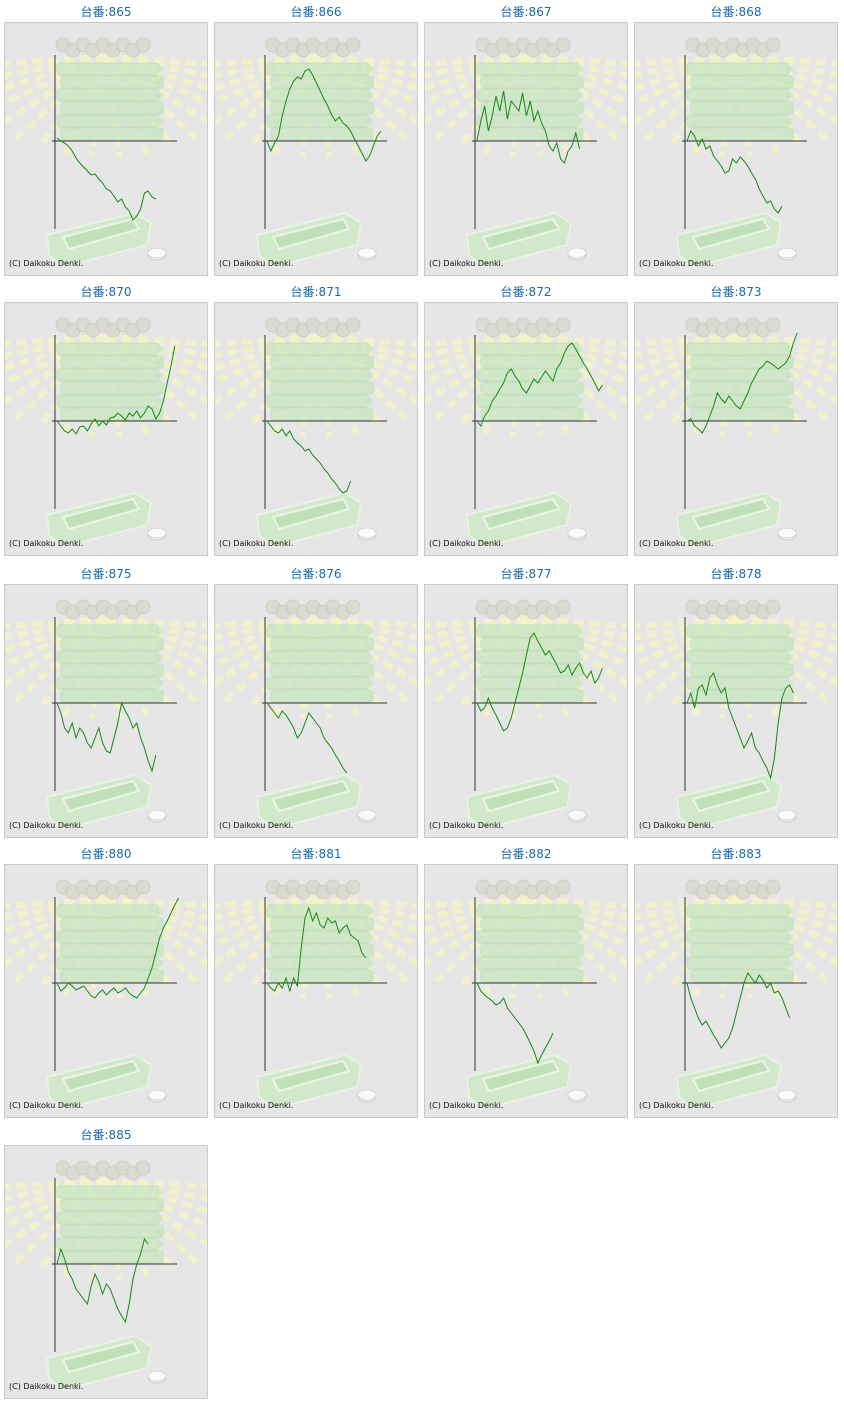  Describe the element at coordinates (106, 12) in the screenshot. I see `machine-number-title: 台番:865` at that location.